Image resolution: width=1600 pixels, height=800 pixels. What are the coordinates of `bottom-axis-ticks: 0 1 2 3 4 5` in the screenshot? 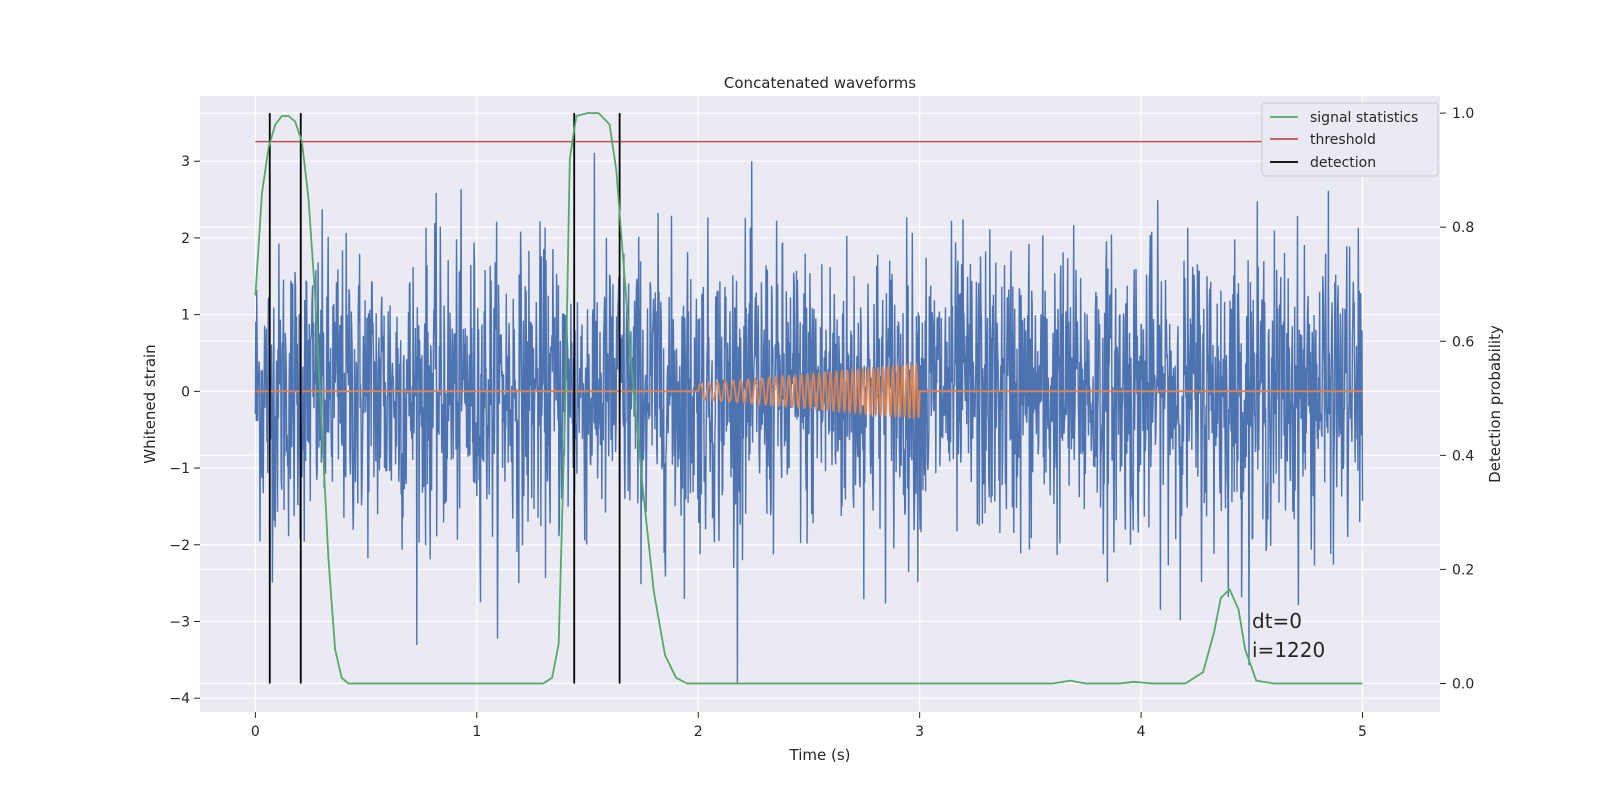 It's located at (809, 726).